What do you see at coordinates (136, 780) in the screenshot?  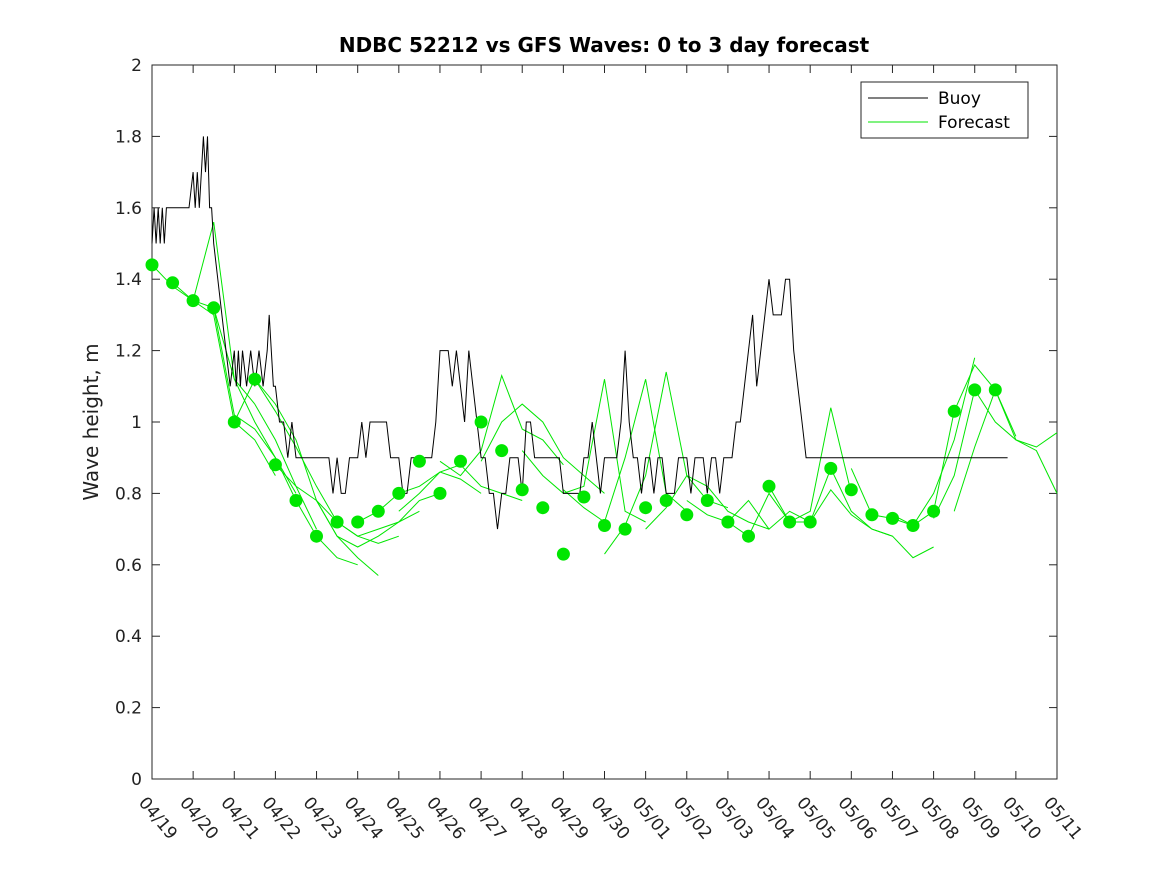 I see `y-tick-label: 0` at bounding box center [136, 780].